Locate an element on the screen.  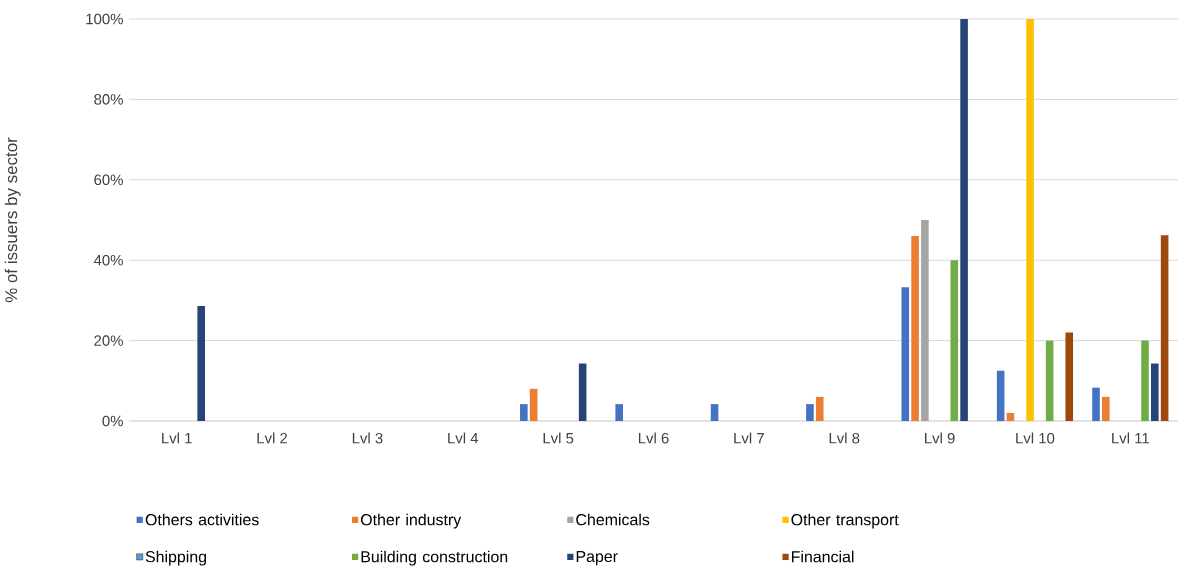
y-tick-label: 0% is located at coordinates (112, 421).